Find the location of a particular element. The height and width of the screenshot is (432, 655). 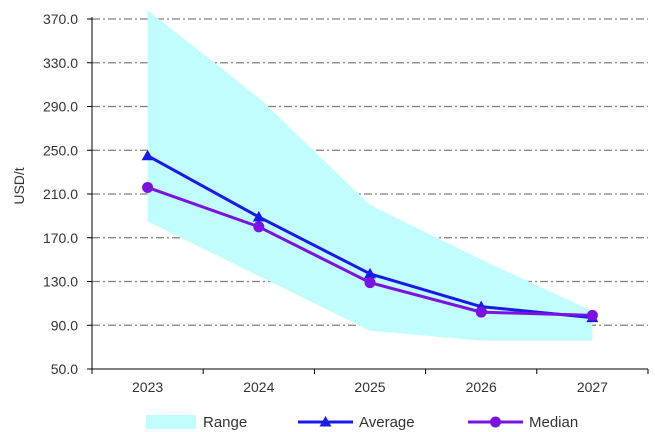

y-tick-label: 330.0 is located at coordinates (60, 63).